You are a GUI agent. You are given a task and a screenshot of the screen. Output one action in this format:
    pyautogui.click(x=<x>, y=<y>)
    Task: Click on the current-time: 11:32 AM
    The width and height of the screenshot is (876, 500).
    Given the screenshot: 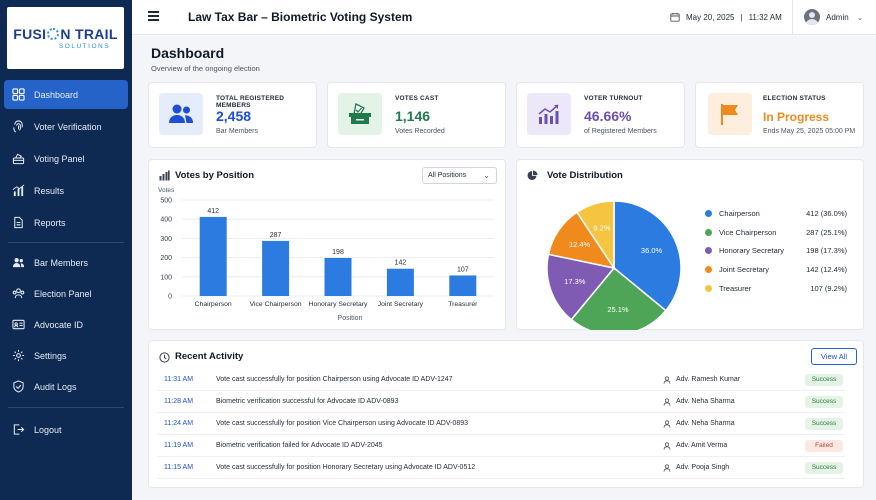 What is the action you would take?
    pyautogui.click(x=765, y=17)
    